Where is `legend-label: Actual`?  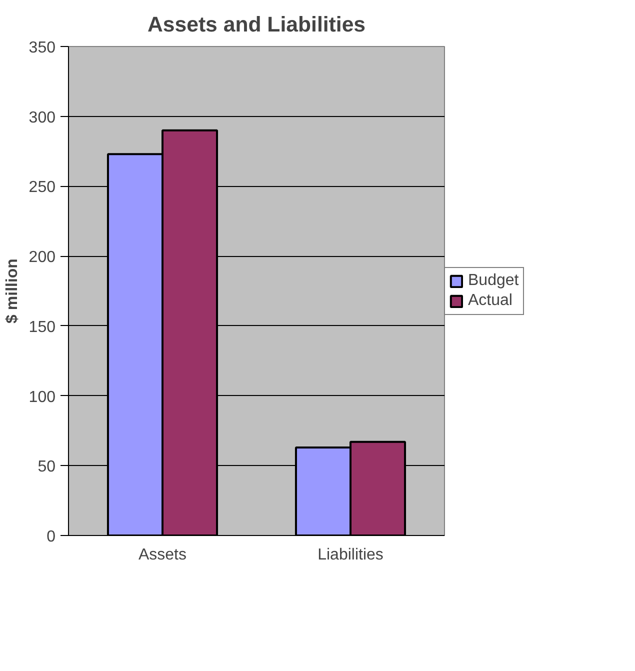 legend-label: Actual is located at coordinates (490, 301).